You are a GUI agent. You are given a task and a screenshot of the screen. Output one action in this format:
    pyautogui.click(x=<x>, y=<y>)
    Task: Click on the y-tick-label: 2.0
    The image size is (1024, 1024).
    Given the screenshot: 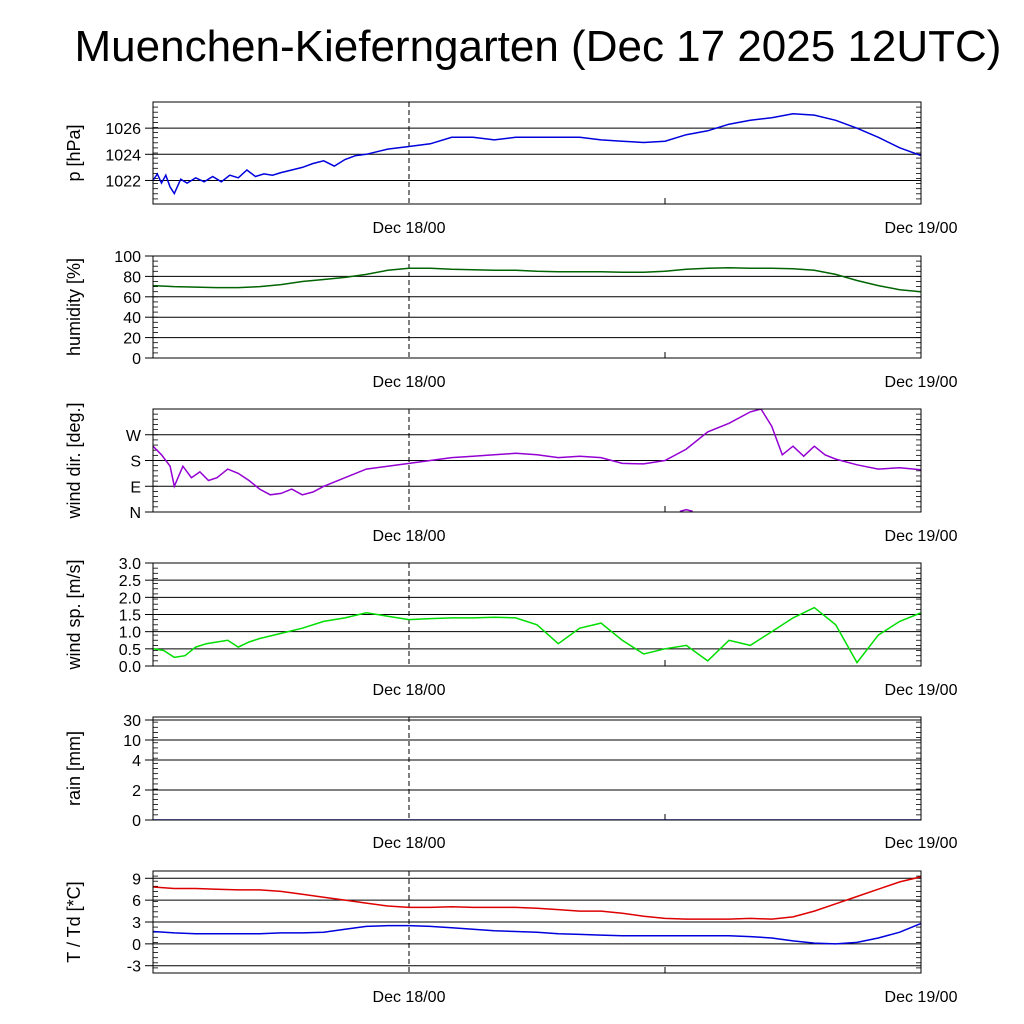 What is the action you would take?
    pyautogui.click(x=130, y=598)
    